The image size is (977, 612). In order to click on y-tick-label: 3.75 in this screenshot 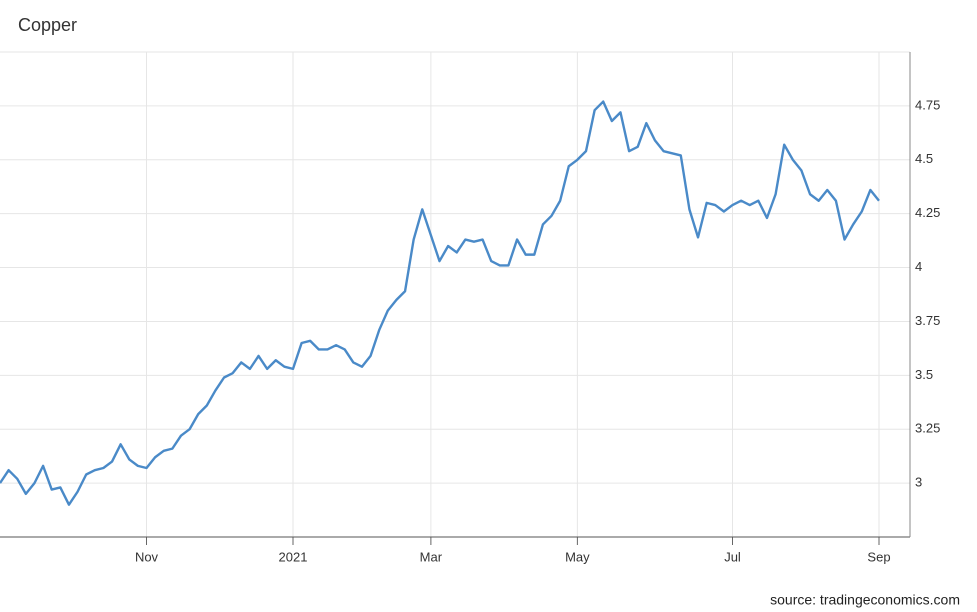, I will do `click(927, 320)`.